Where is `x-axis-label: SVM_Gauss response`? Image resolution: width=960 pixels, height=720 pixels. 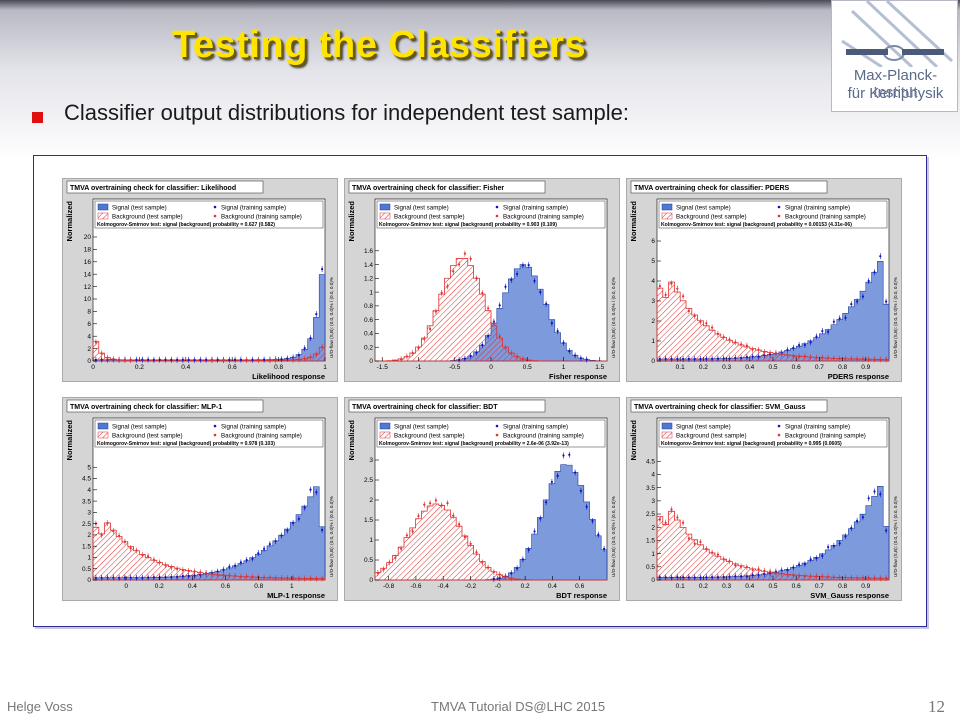 x-axis-label: SVM_Gauss response is located at coordinates (849, 595).